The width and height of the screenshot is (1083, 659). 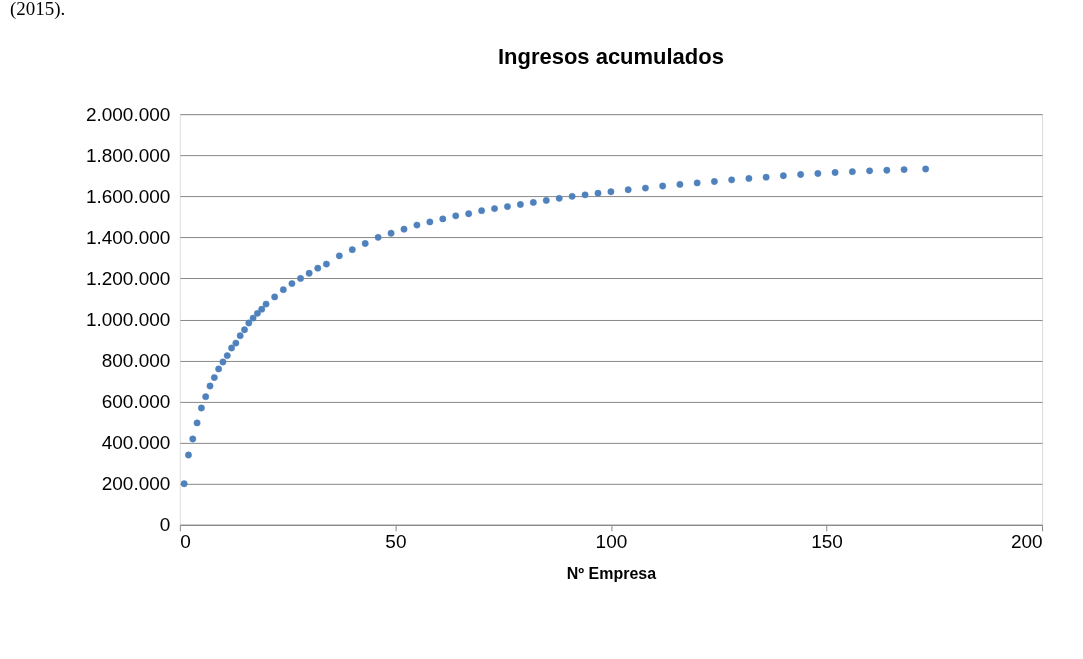 I want to click on y-tick-label: 1.600.000, so click(x=128, y=196).